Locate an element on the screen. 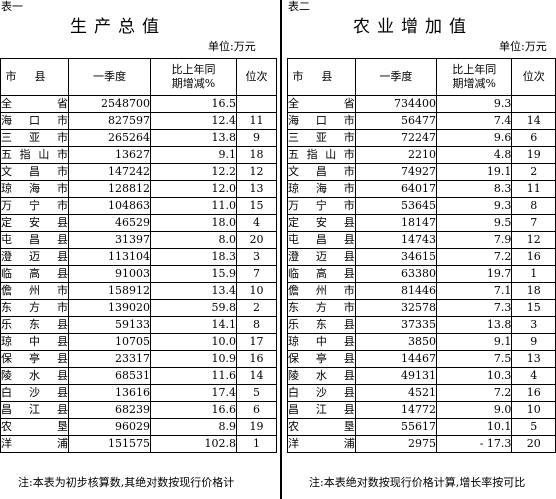  county-cell: 农垦 is located at coordinates (34, 427).